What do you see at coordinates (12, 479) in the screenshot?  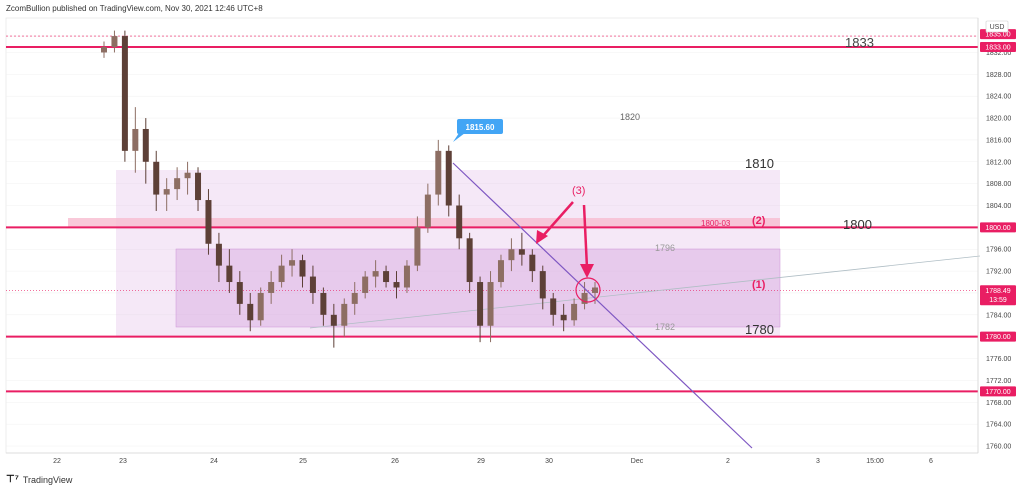 I see `tradingview-logo-icon: ⊤⁷` at bounding box center [12, 479].